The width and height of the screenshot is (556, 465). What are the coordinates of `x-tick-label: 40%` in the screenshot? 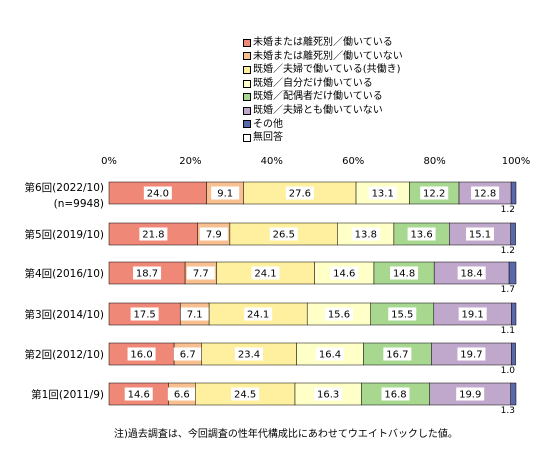 It's located at (272, 161).